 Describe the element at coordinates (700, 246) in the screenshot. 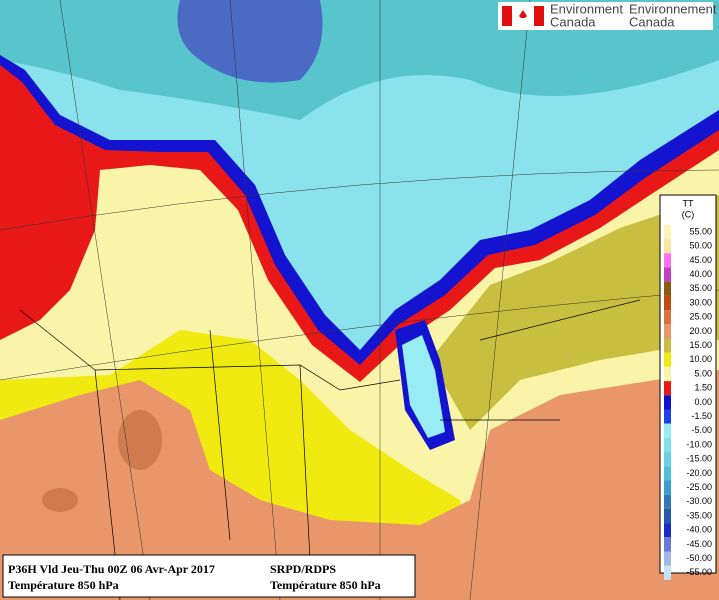

I see `legend-label: 50.00` at that location.